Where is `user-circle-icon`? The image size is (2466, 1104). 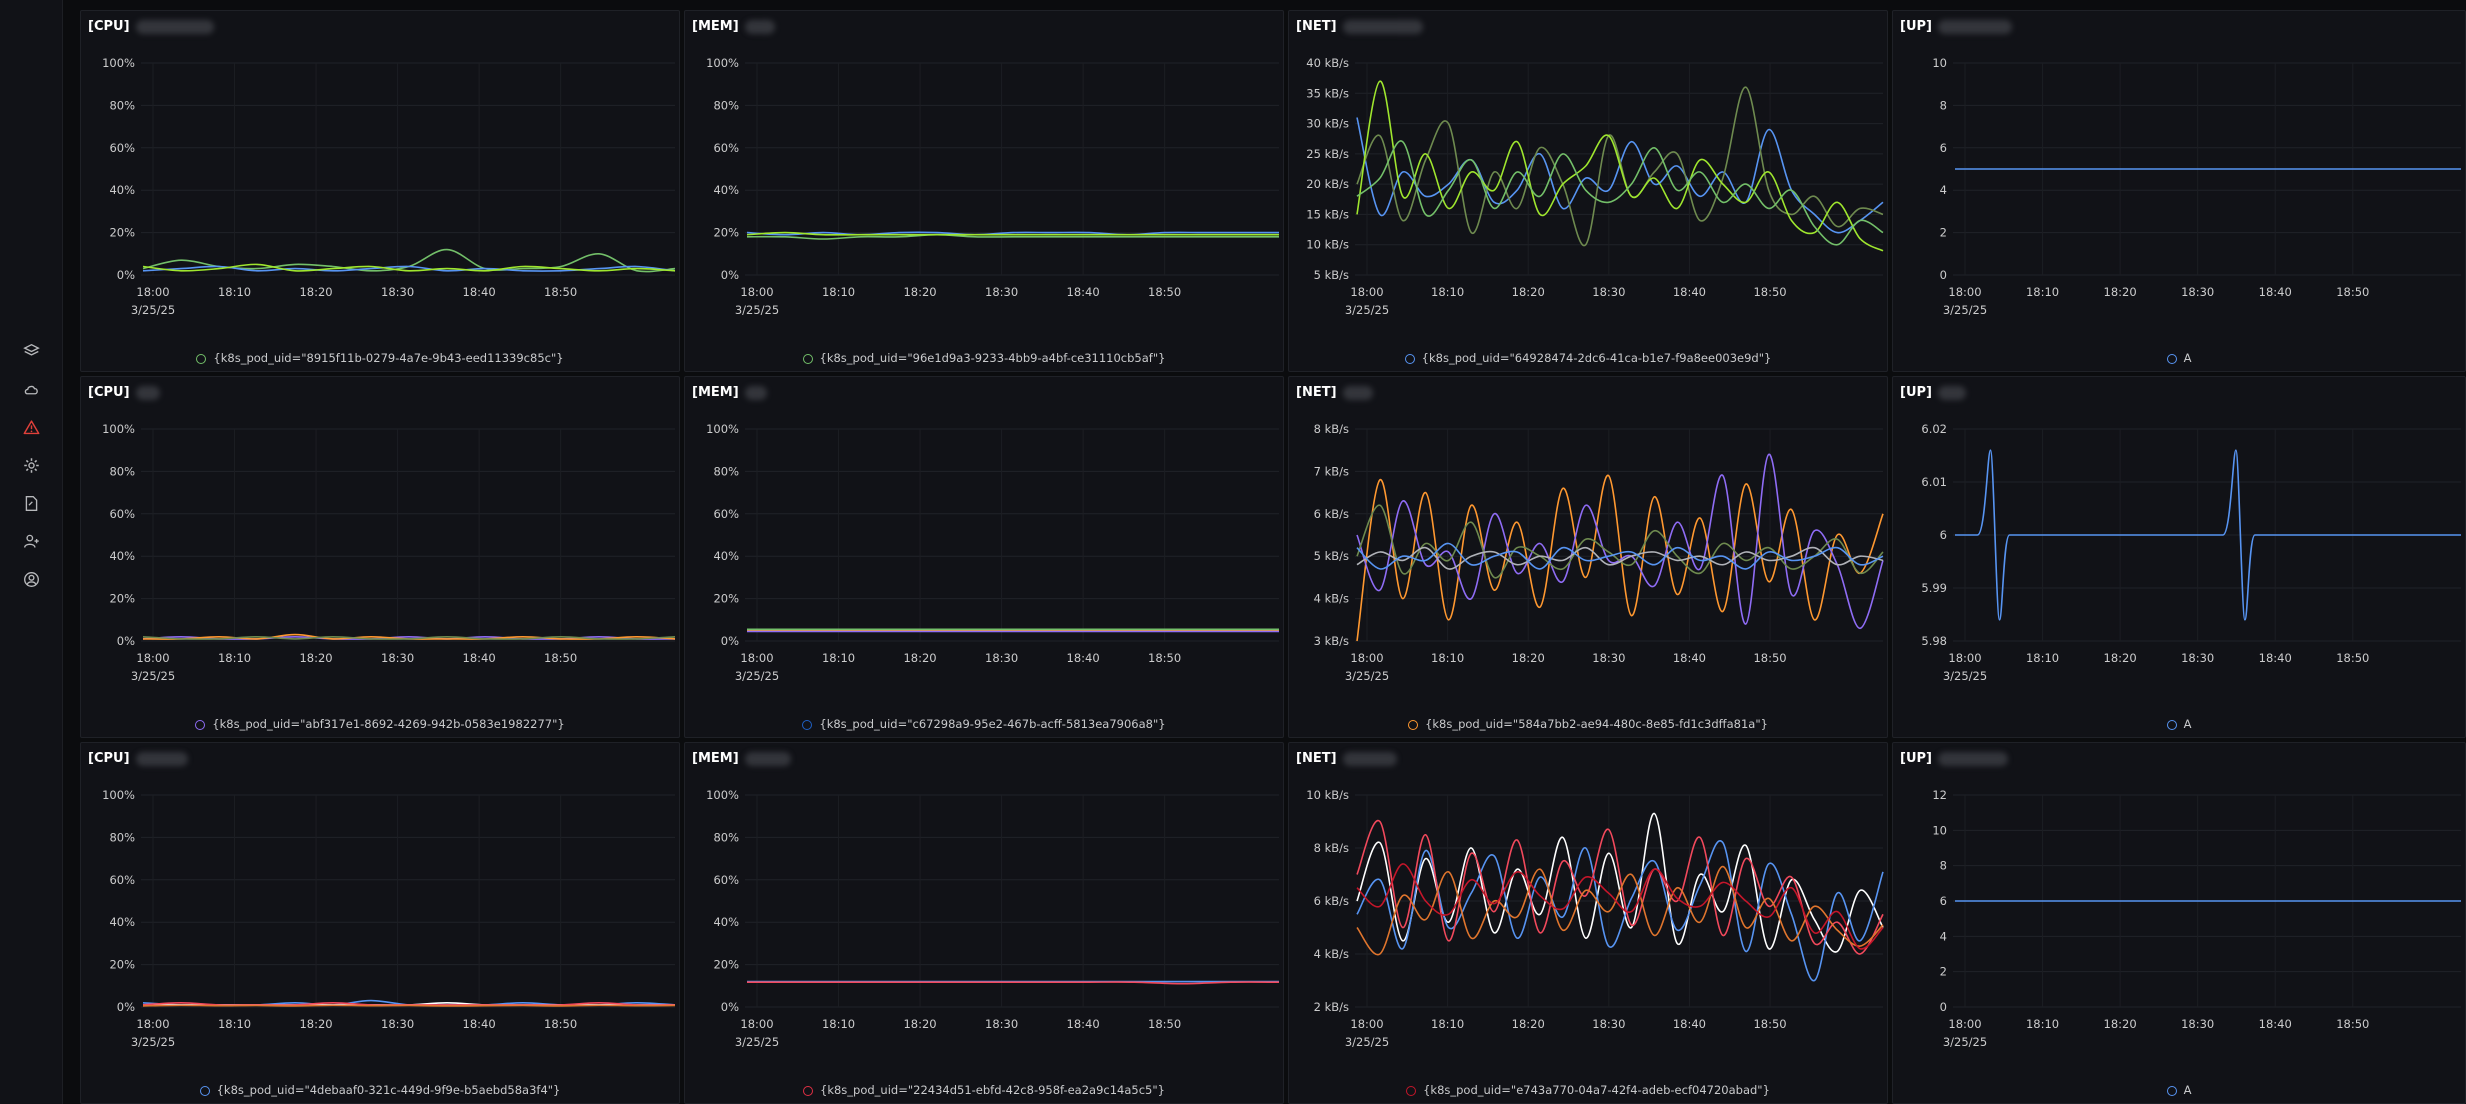
user-circle-icon is located at coordinates (31, 579).